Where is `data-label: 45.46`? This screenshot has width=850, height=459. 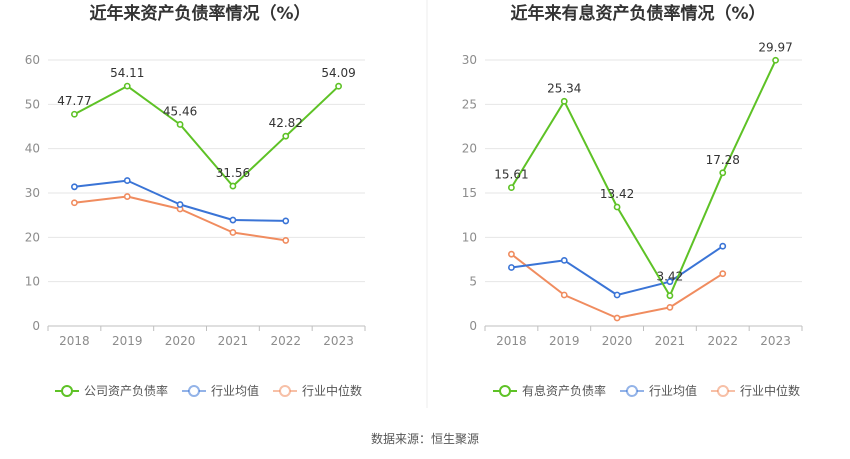 data-label: 45.46 is located at coordinates (180, 111).